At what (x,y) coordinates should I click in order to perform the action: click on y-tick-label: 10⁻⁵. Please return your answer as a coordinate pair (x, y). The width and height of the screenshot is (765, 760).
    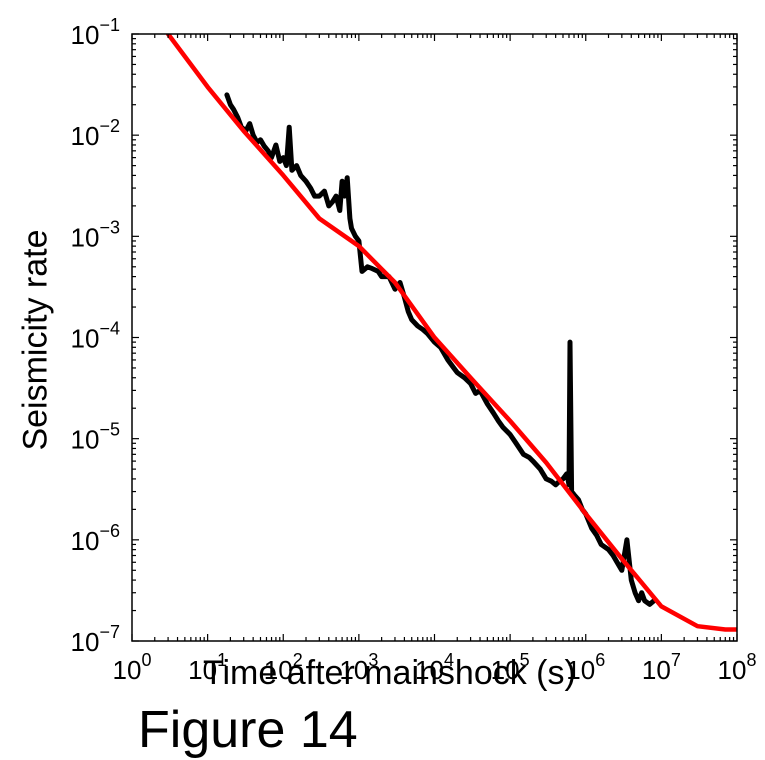
    Looking at the image, I should click on (95, 437).